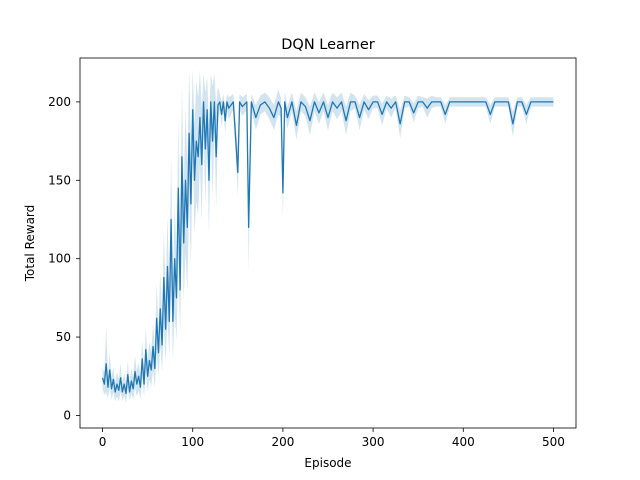 This screenshot has width=640, height=480. I want to click on y-tick-label: 50, so click(63, 337).